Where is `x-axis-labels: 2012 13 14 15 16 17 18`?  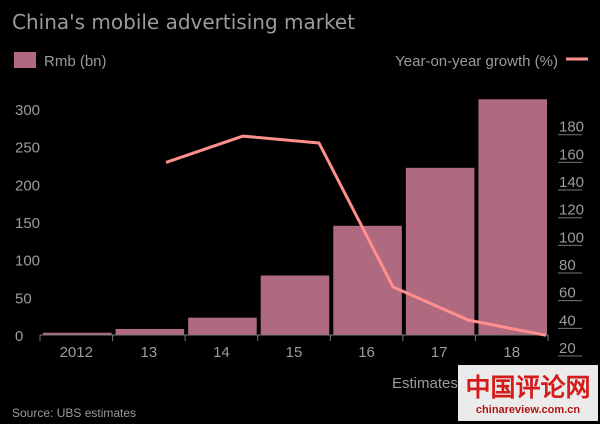 x-axis-labels: 2012 13 14 15 16 17 18 is located at coordinates (290, 352).